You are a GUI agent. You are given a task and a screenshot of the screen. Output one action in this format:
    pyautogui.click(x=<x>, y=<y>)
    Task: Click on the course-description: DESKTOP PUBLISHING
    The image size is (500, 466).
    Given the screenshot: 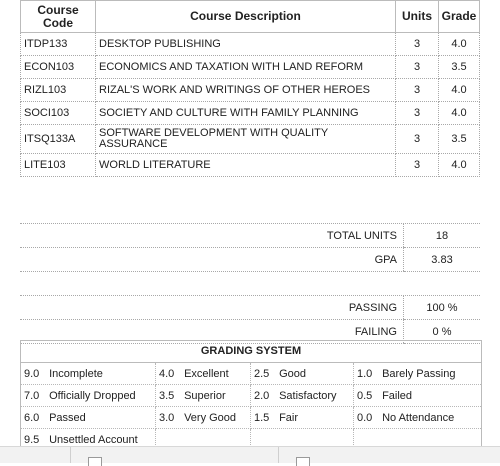 What is the action you would take?
    pyautogui.click(x=245, y=44)
    